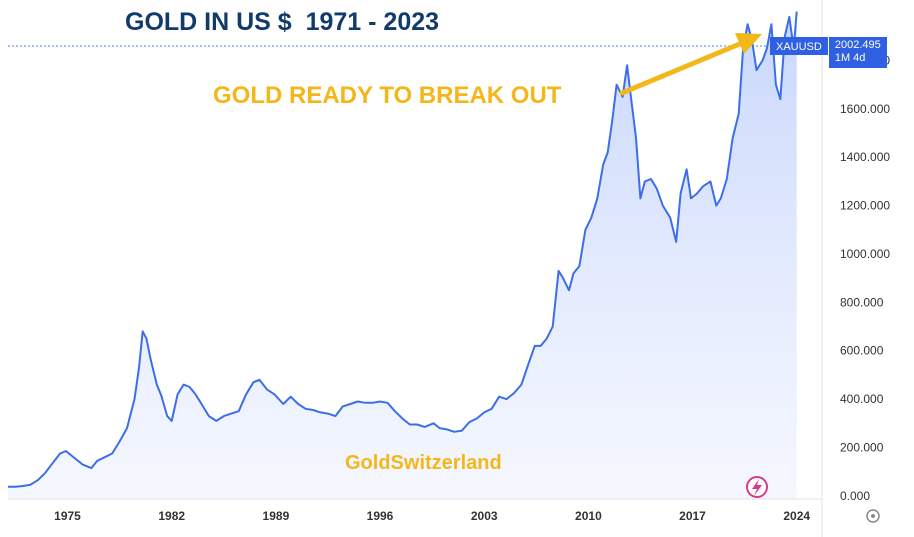 The image size is (914, 537). What do you see at coordinates (862, 302) in the screenshot?
I see `y-tick-label: 800.000` at bounding box center [862, 302].